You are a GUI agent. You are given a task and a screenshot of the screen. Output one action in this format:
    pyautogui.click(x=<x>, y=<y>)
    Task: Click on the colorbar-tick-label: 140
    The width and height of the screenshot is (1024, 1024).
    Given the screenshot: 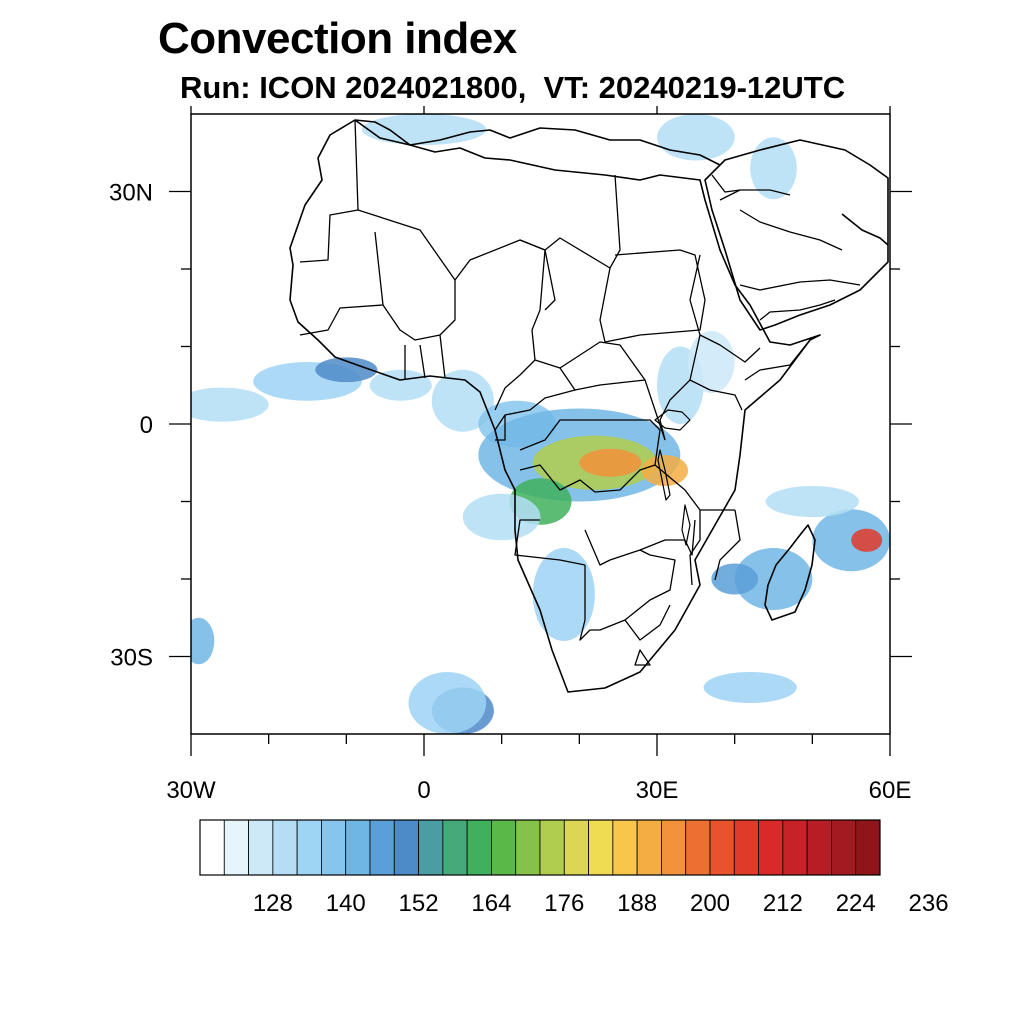 What is the action you would take?
    pyautogui.click(x=346, y=903)
    